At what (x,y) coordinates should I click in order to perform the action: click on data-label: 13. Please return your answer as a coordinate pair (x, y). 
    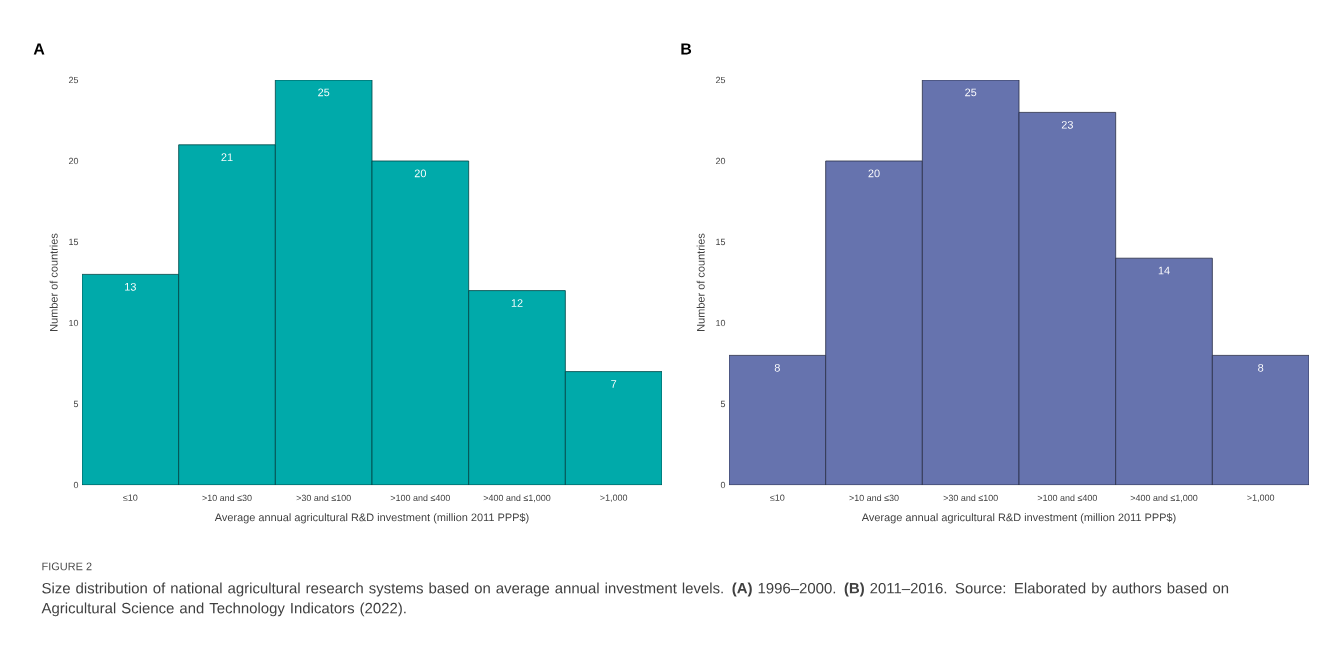
    Looking at the image, I should click on (130, 286).